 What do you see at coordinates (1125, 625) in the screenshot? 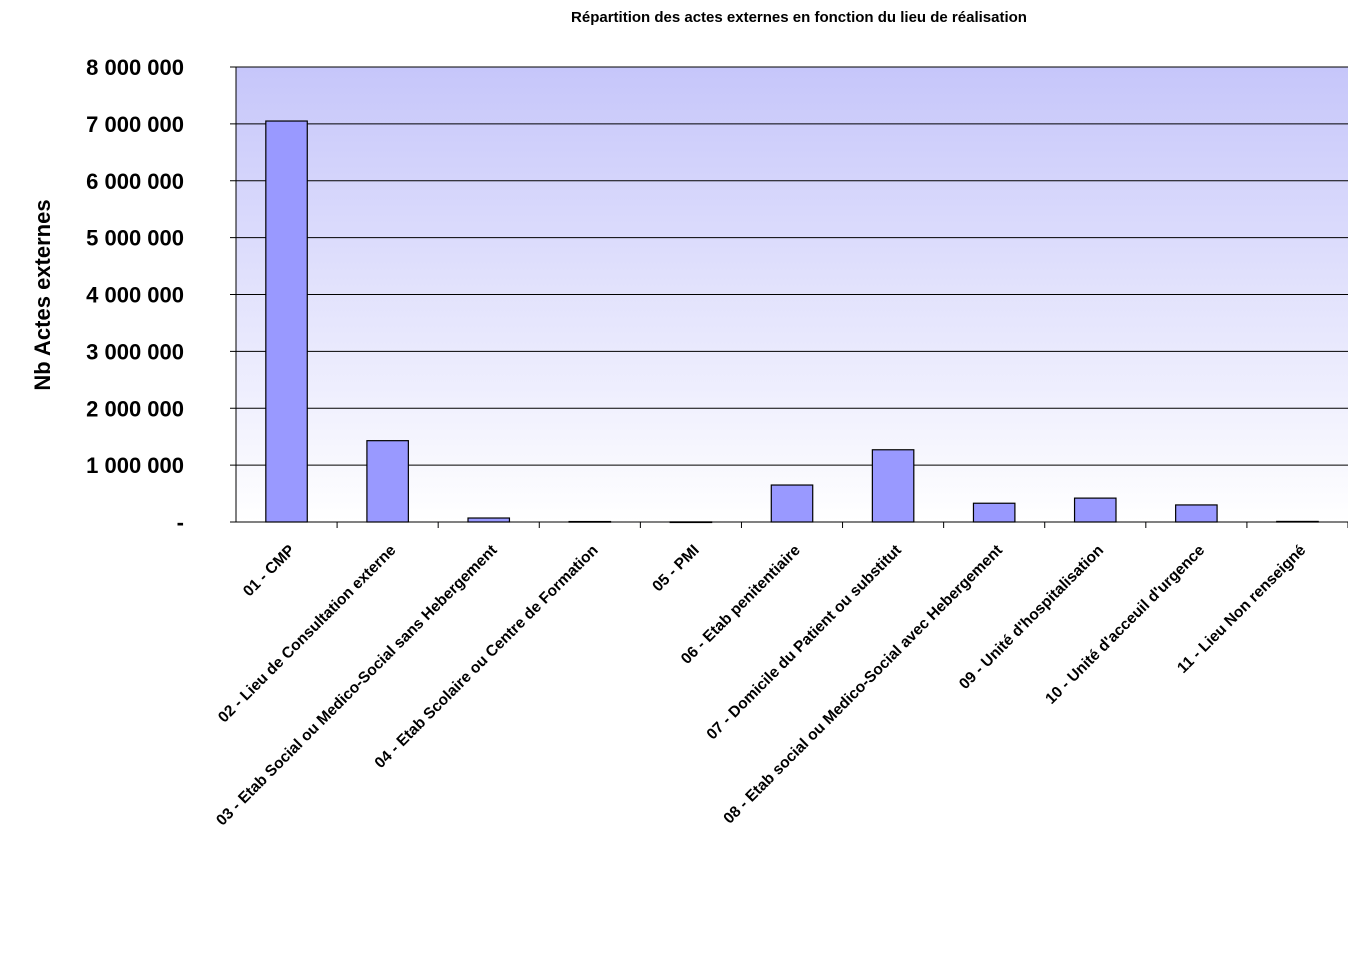
I see `x-tick-label: 10 - Unité d'acceuil d'urgence` at bounding box center [1125, 625].